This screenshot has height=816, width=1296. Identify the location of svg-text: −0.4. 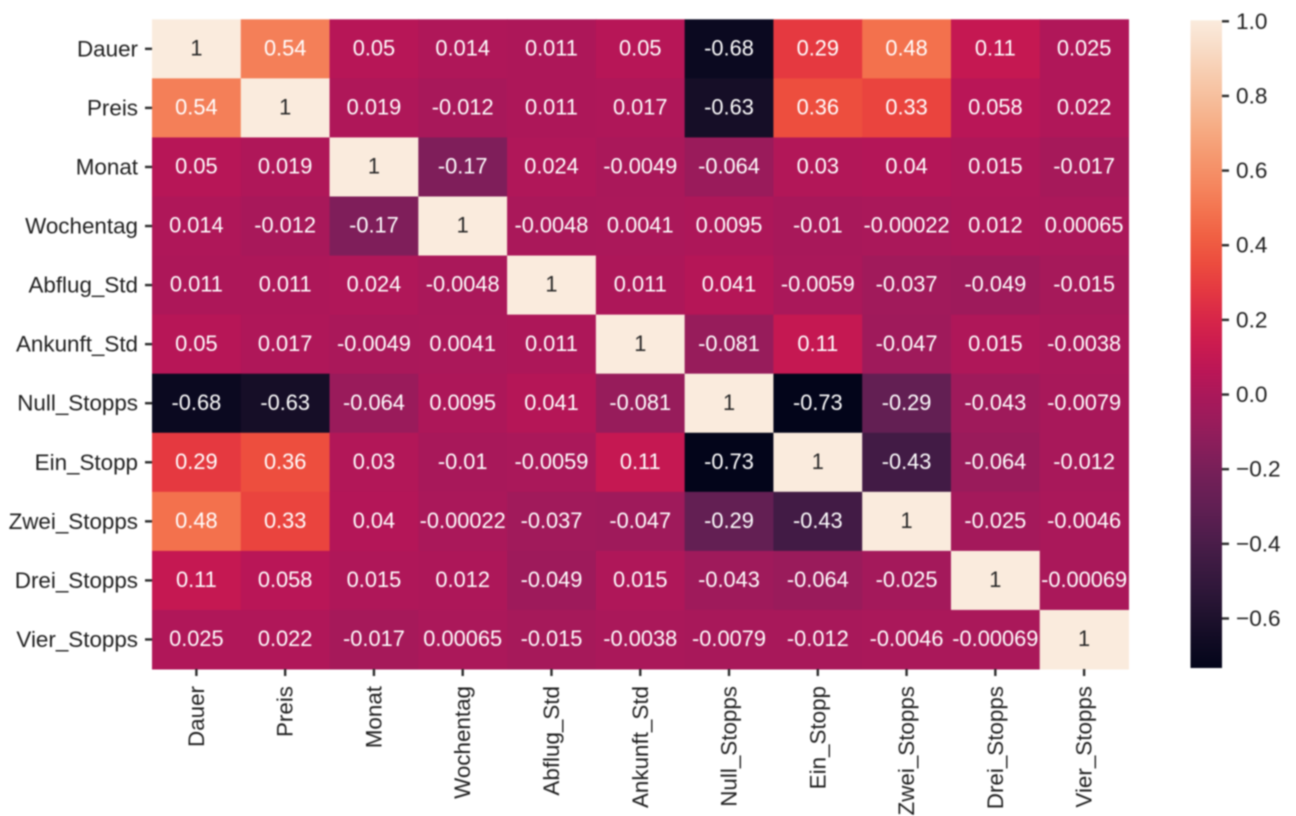
(1258, 543).